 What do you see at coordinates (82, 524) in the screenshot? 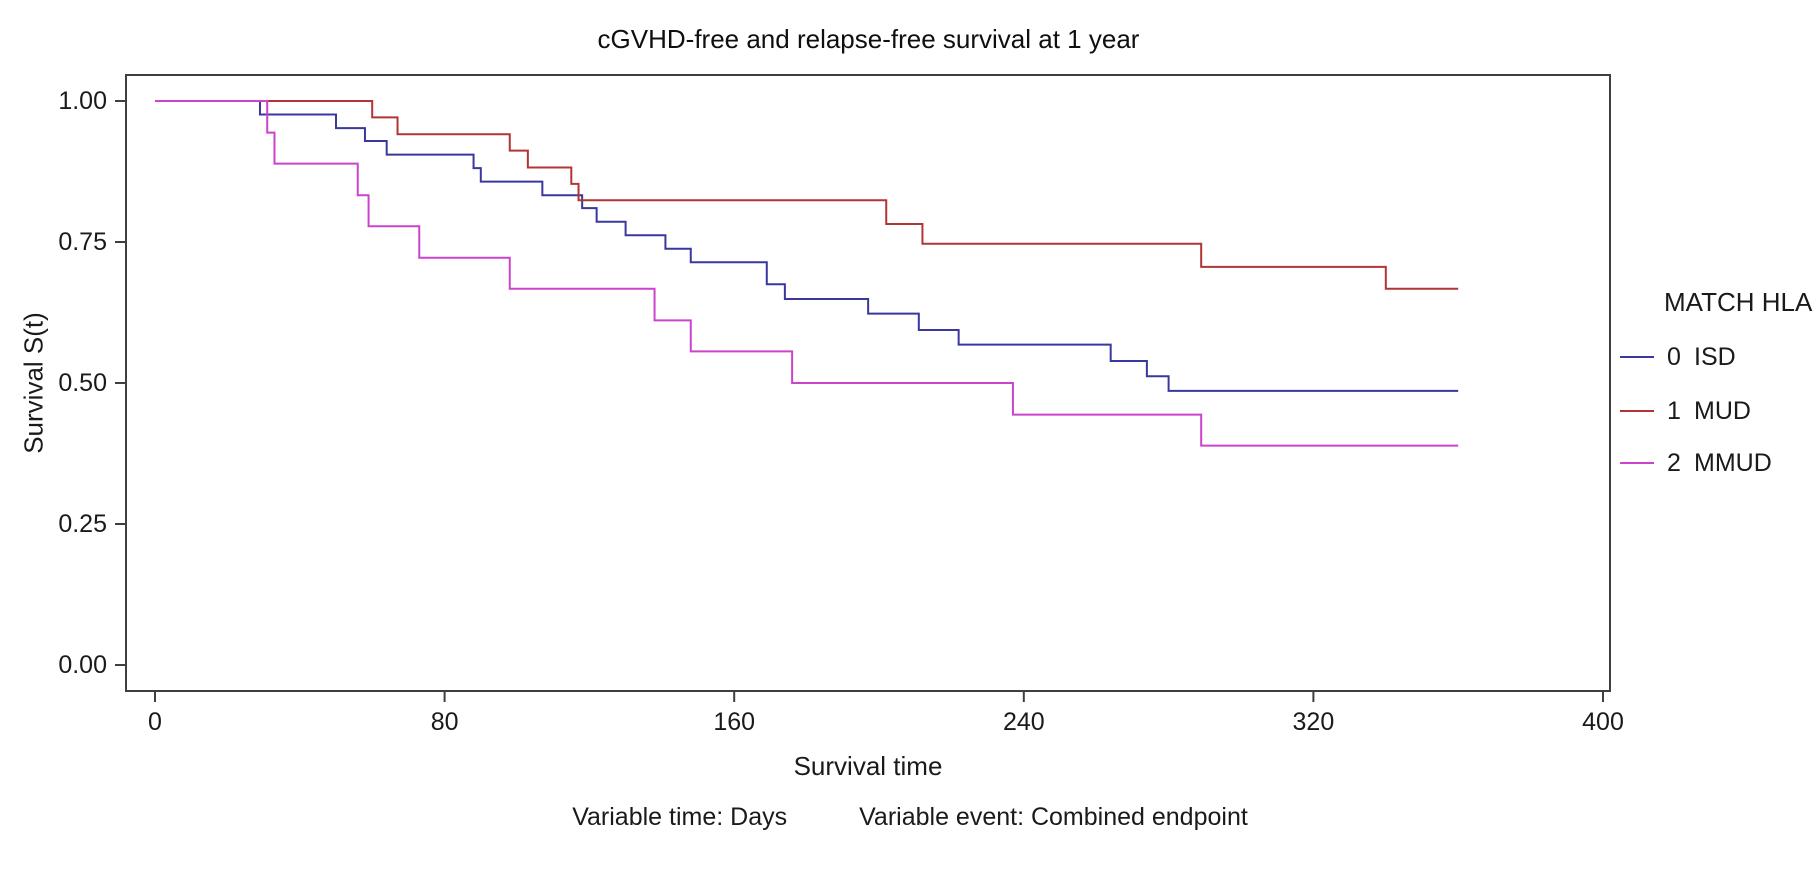
I see `y-tick-label: 0.25` at bounding box center [82, 524].